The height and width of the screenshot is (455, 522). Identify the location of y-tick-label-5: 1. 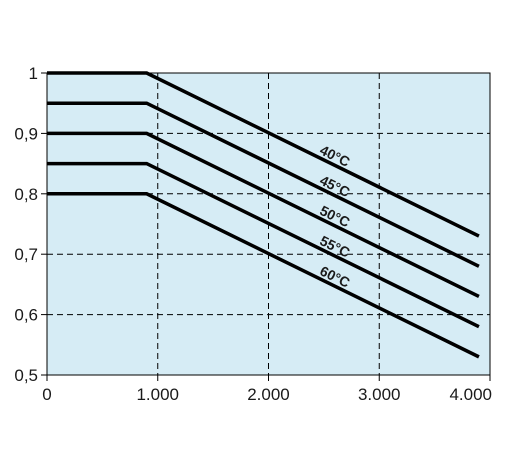
(33, 73).